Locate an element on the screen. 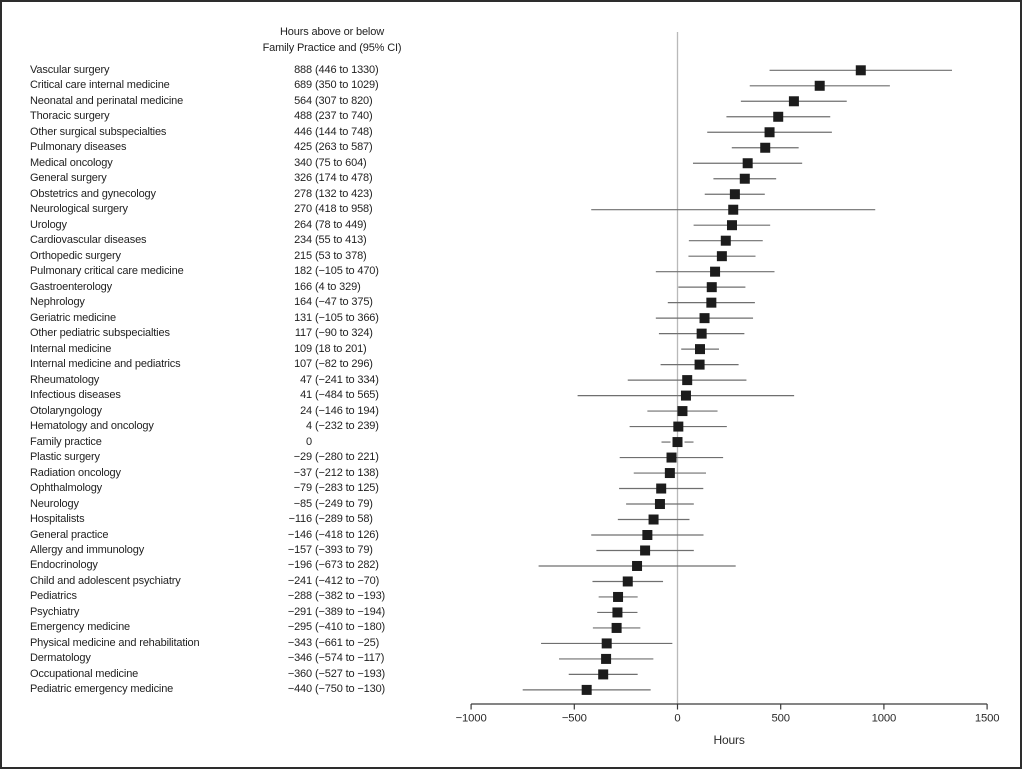 This screenshot has width=1022, height=769. specialty-label: Family practice is located at coordinates (66, 441).